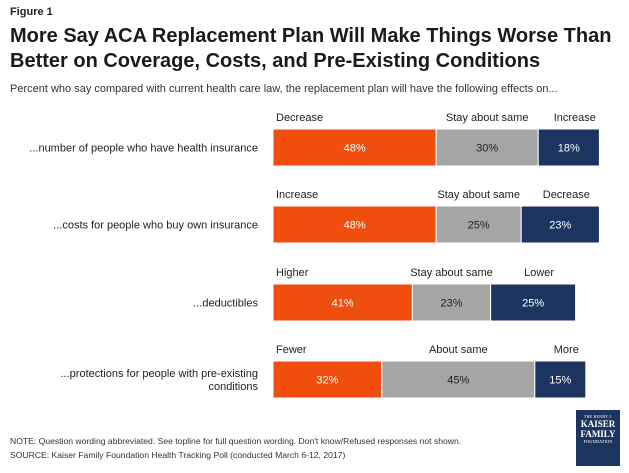  Describe the element at coordinates (598, 424) in the screenshot. I see `logo-line-2: KAISER` at that location.